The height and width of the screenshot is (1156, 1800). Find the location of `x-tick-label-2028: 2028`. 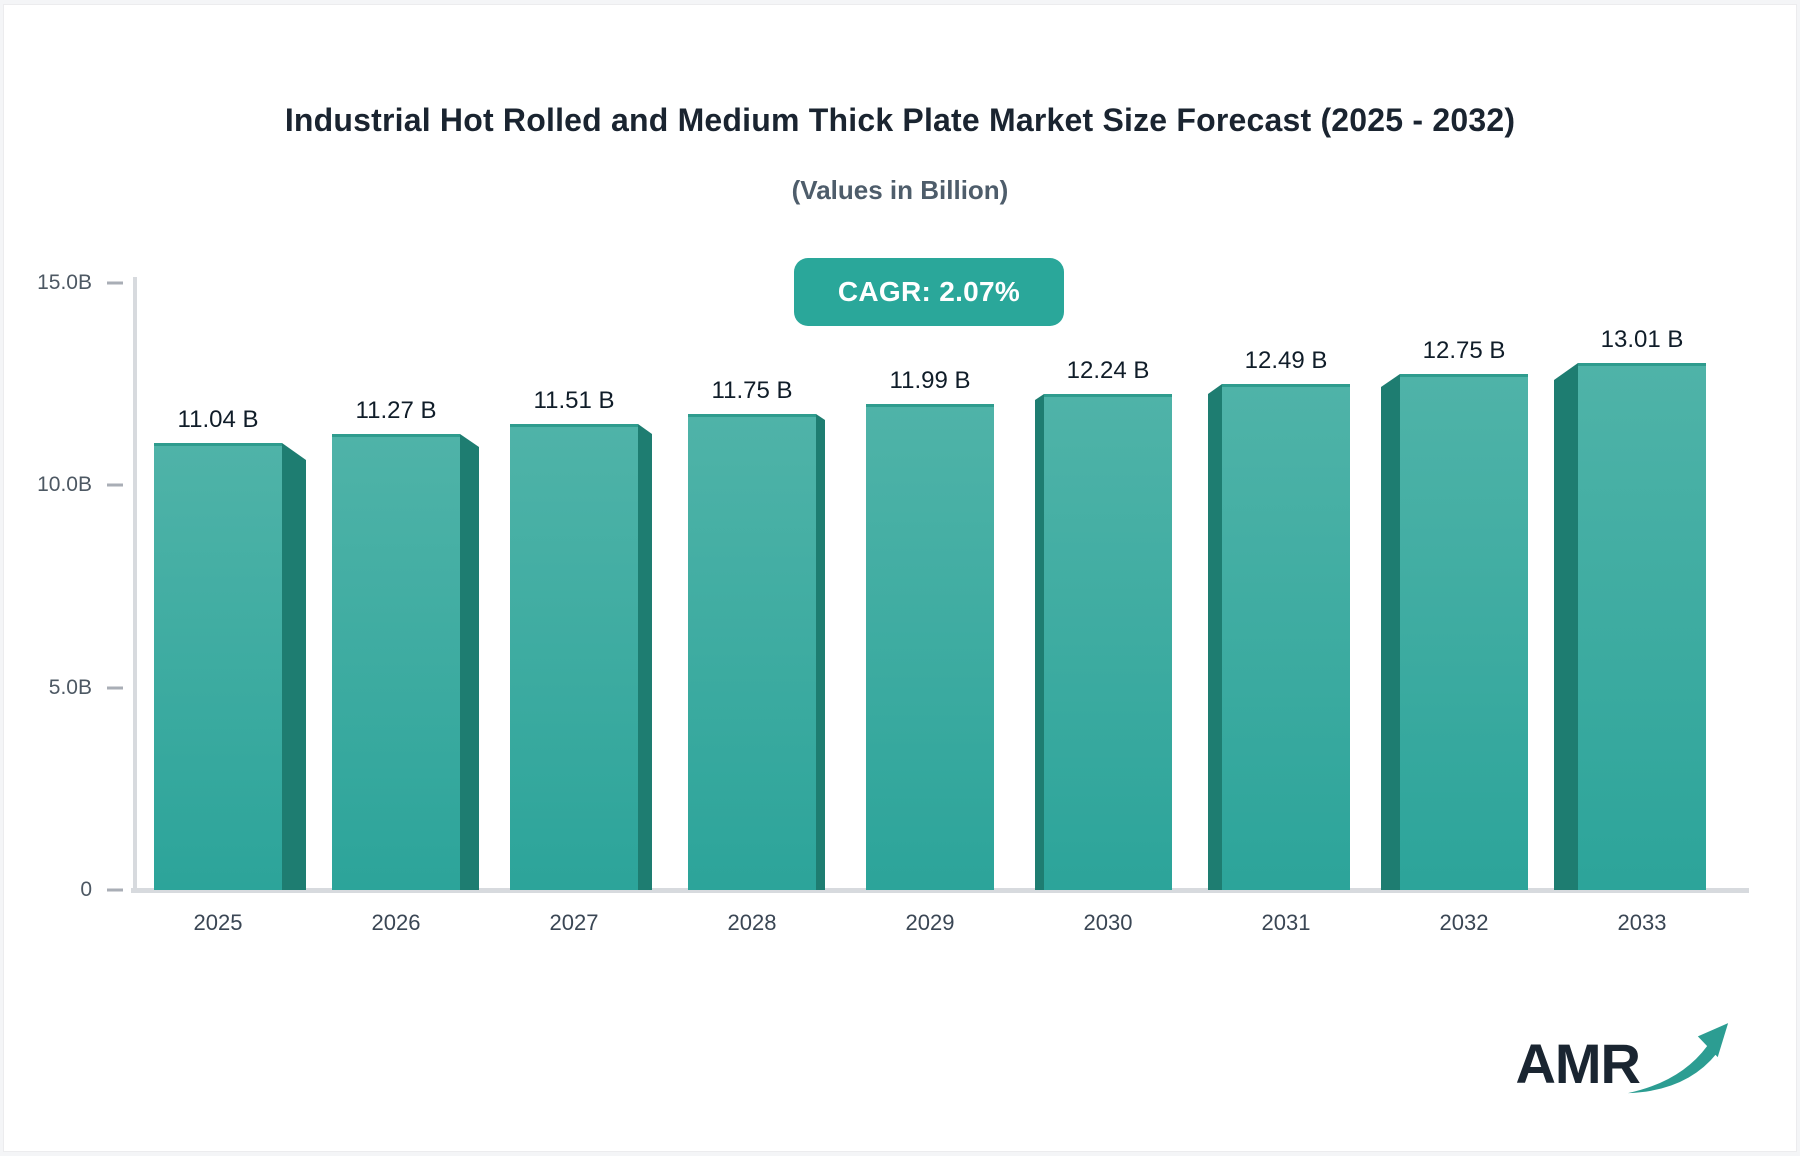

x-tick-label-2028: 2028 is located at coordinates (752, 922).